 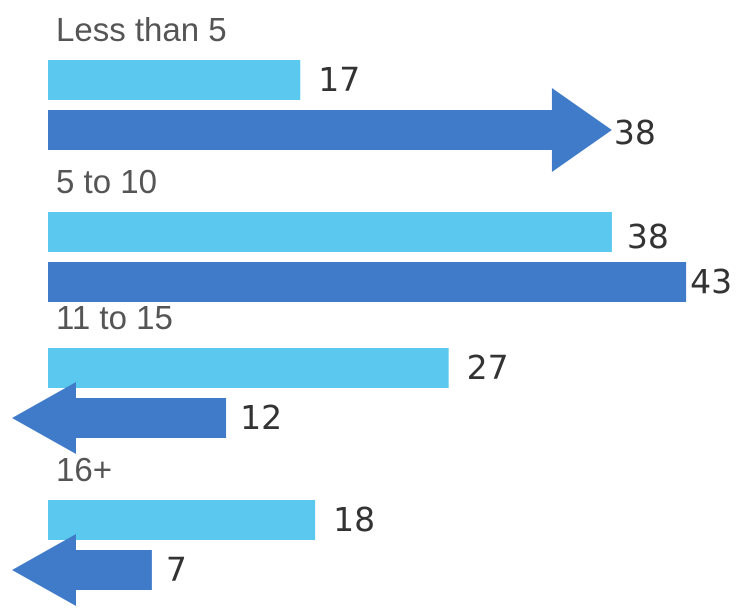 I want to click on category-label: Less than 5, so click(x=141, y=29).